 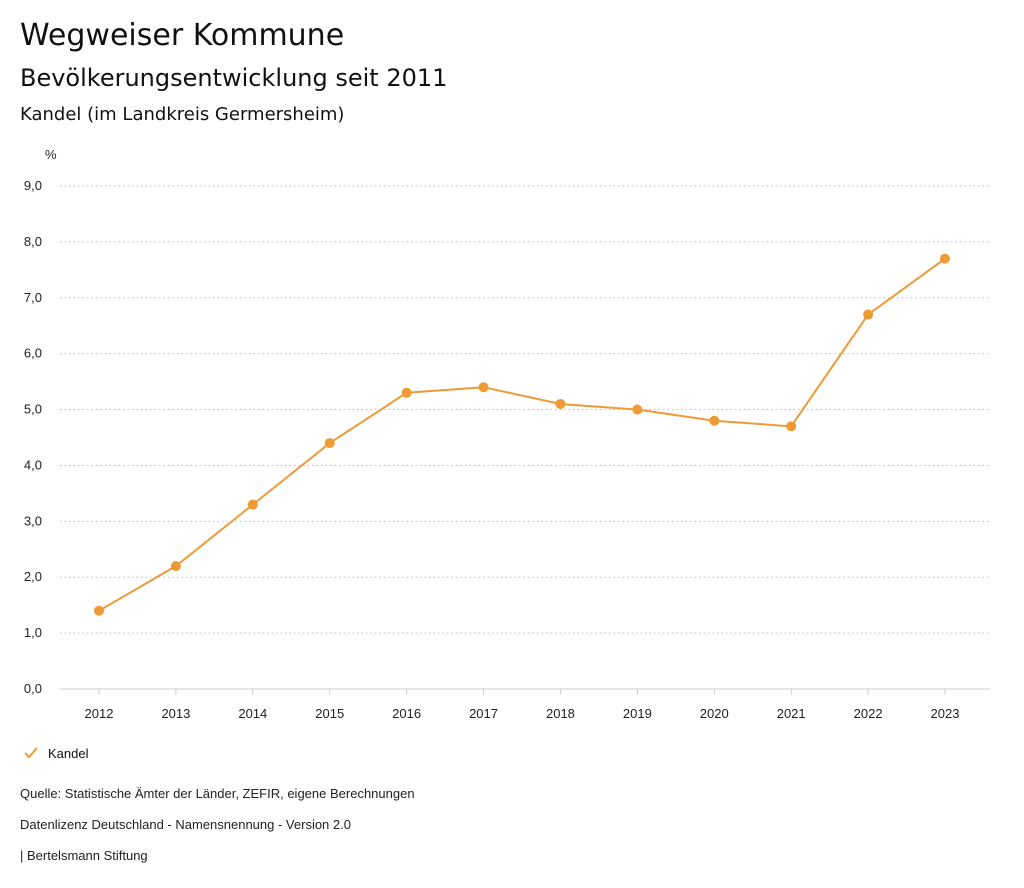 I want to click on chart-subtitle: Bevölkerungsentwicklung seit 2011, so click(x=234, y=78).